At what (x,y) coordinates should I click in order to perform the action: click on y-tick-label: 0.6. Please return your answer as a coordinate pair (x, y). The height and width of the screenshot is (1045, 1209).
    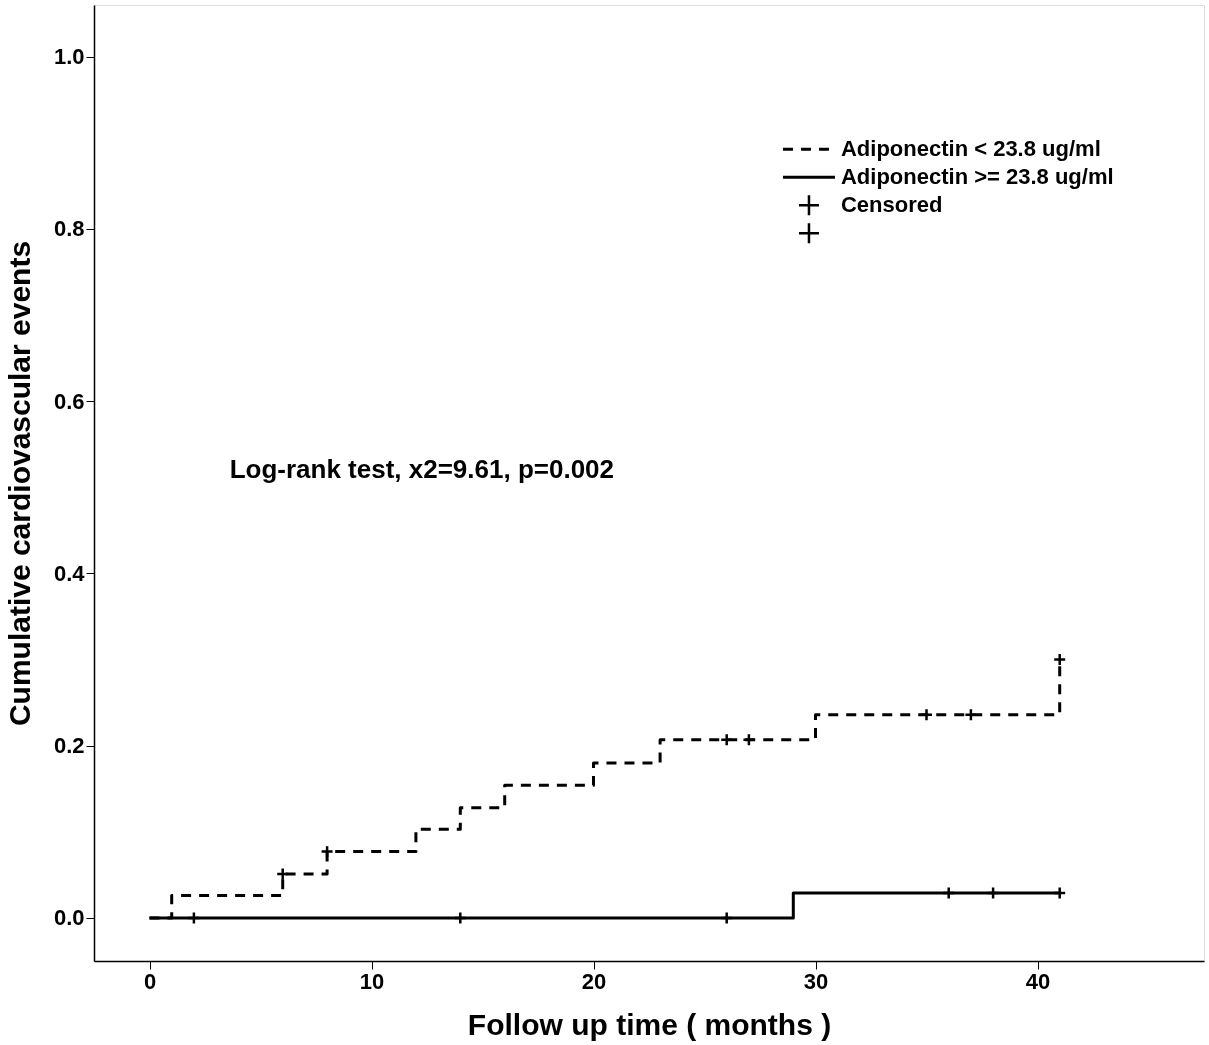
    Looking at the image, I should click on (69, 401).